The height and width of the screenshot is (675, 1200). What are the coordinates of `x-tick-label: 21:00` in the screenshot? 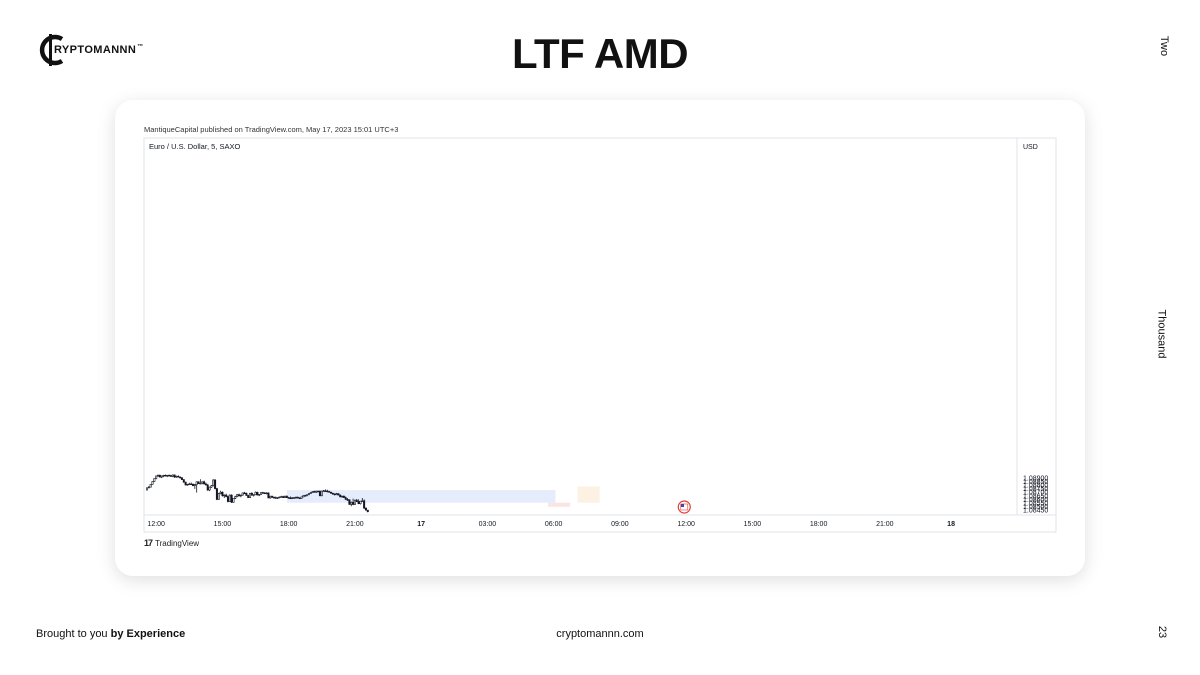 It's located at (885, 524).